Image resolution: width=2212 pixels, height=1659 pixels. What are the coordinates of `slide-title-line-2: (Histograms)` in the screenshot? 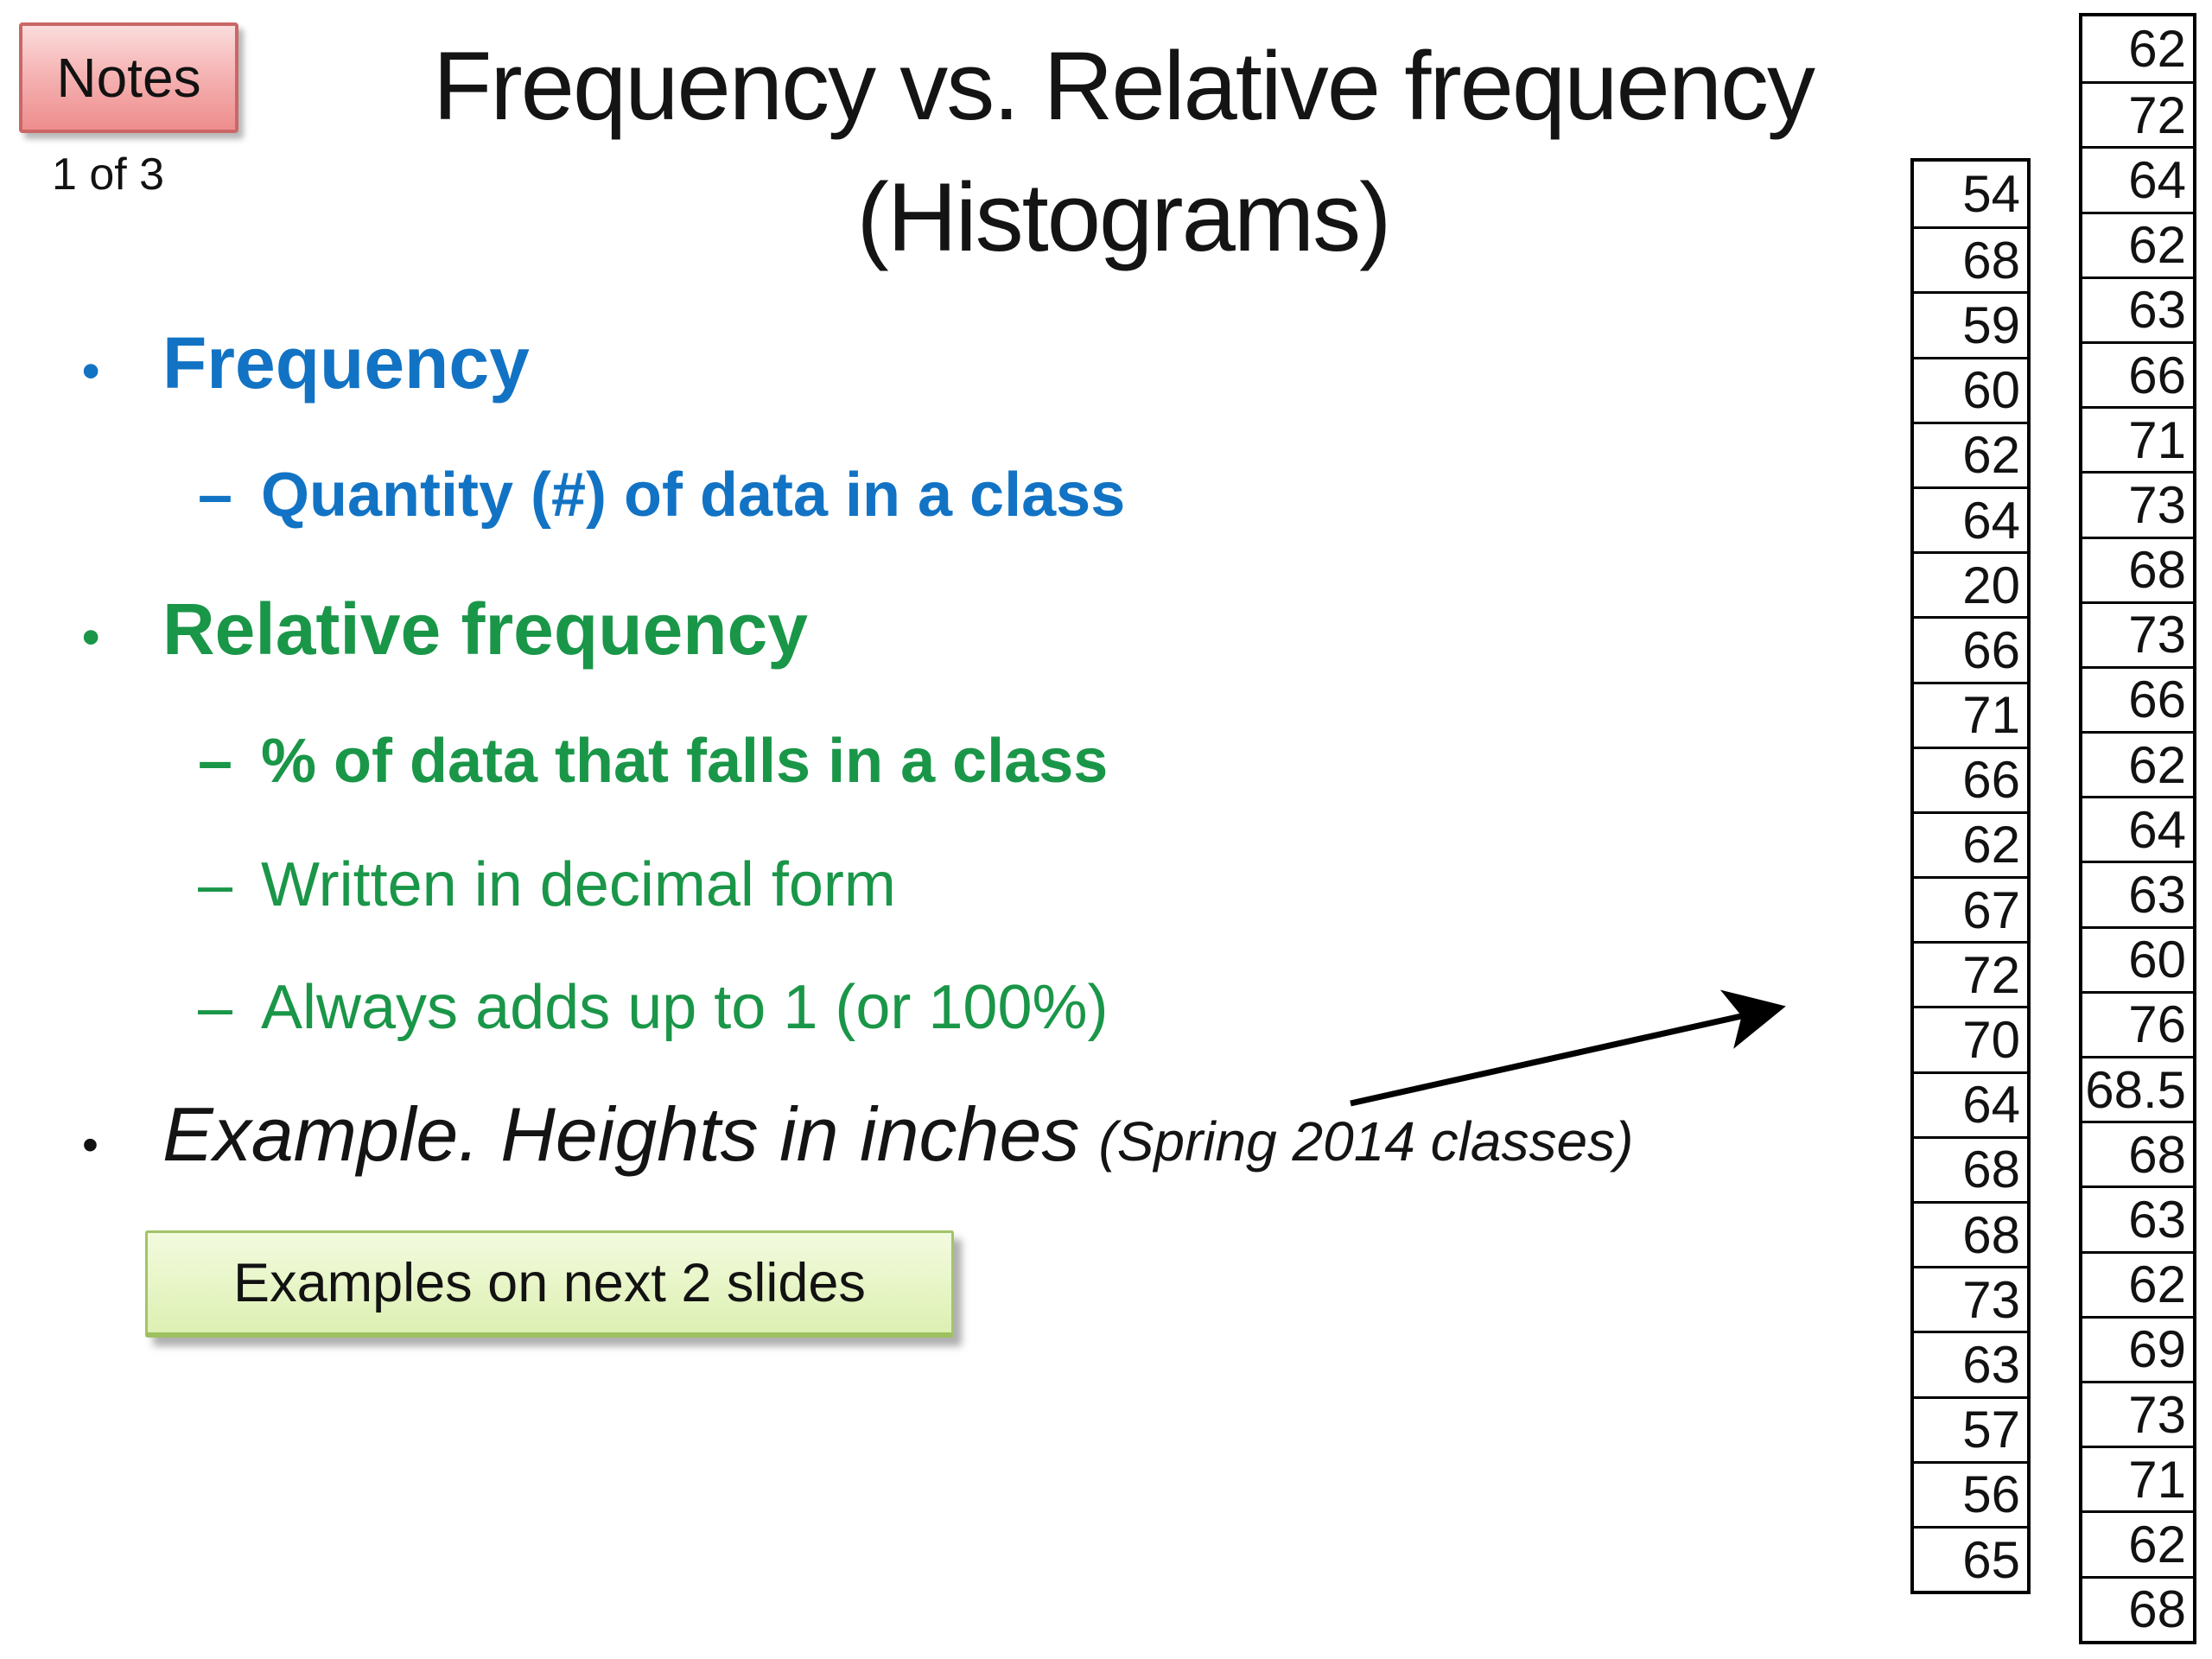 It's located at (1124, 217).